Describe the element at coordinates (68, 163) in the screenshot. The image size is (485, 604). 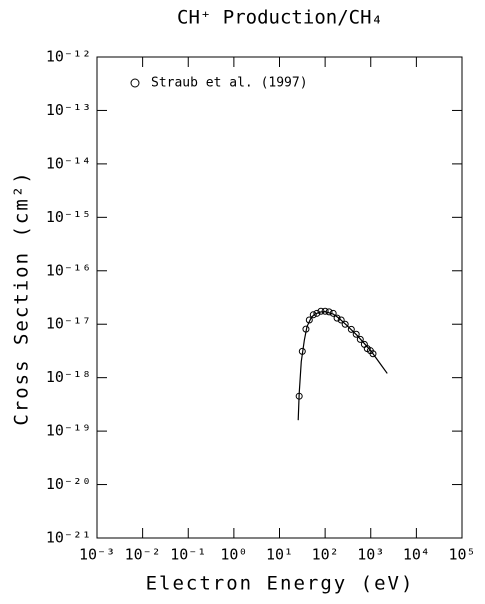
I see `y-tick-label: 10⁻¹⁴` at that location.